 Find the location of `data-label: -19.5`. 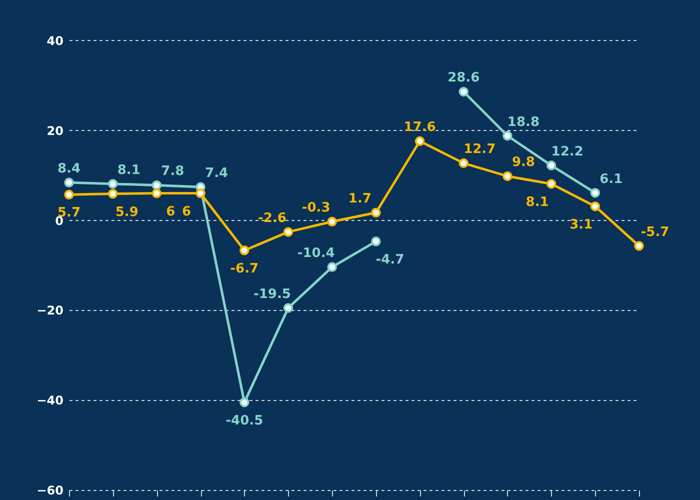

data-label: -19.5 is located at coordinates (272, 294).